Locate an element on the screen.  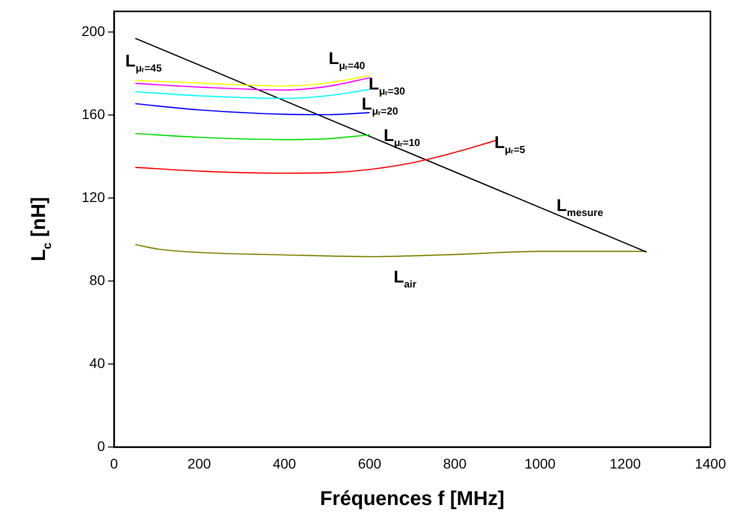
y-axis-title: Lc [nH] is located at coordinates (41, 229).